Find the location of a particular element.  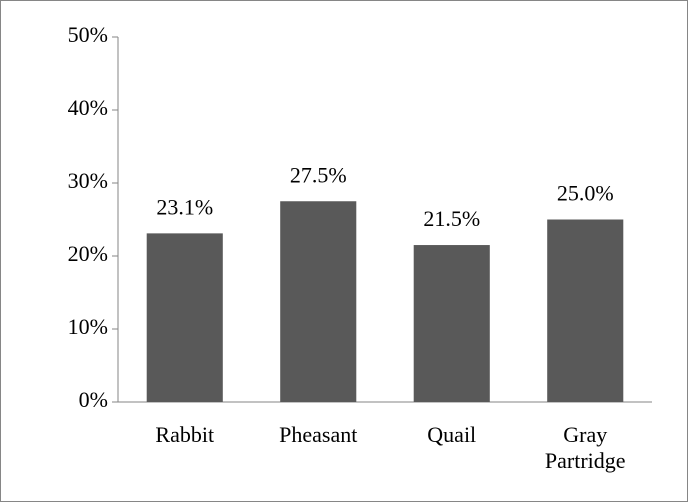

y-tick-label: 30% is located at coordinates (88, 180).